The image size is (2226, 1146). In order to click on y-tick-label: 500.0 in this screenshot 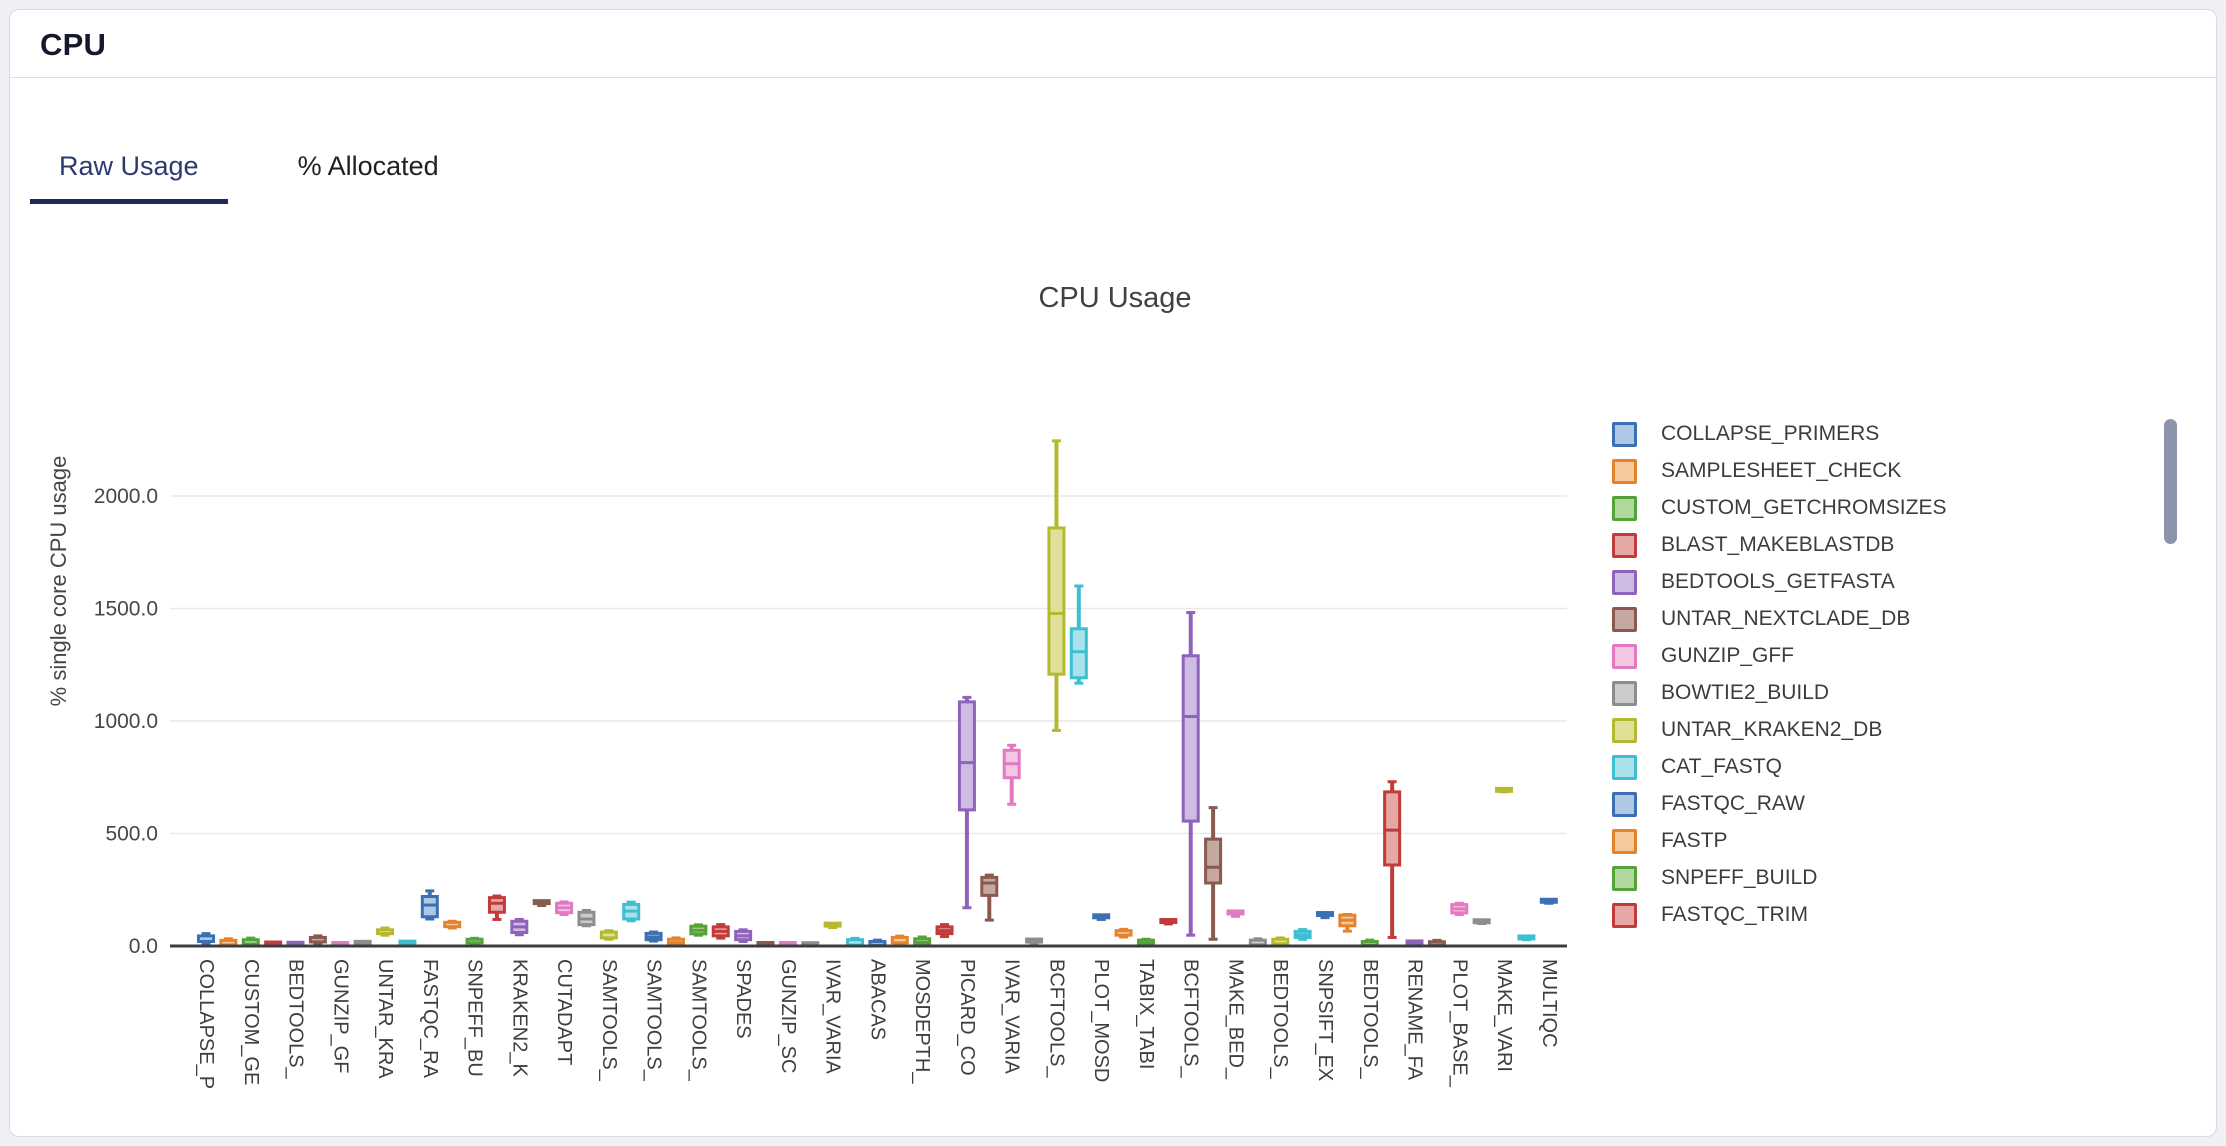, I will do `click(131, 834)`.